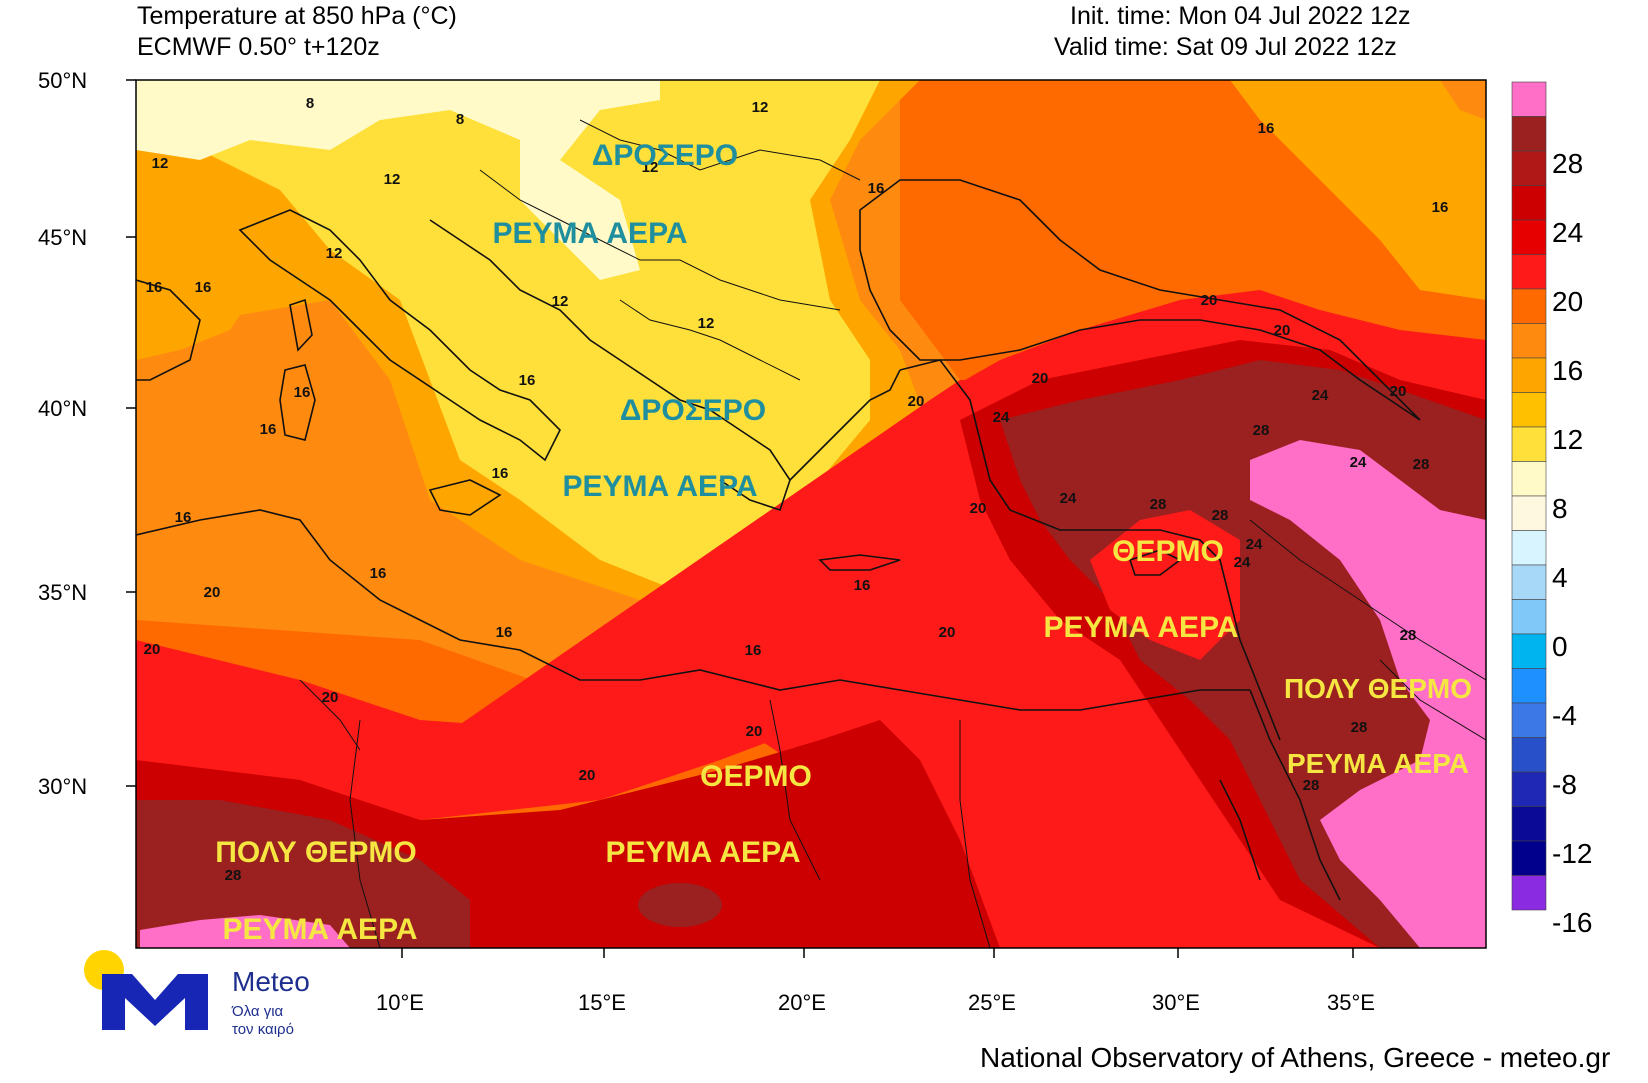 The image size is (1648, 1083). What do you see at coordinates (63, 786) in the screenshot?
I see `lat-label-30n: 30°N` at bounding box center [63, 786].